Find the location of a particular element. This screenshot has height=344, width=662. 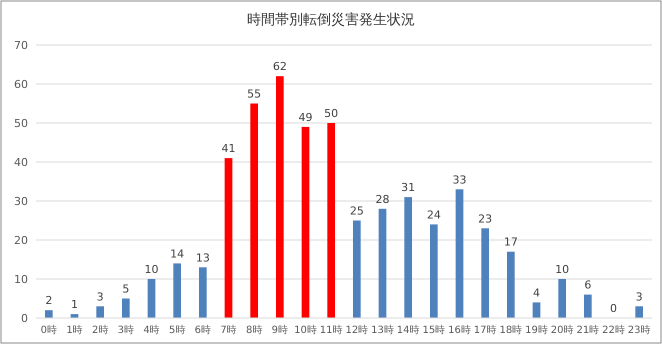

x-tick-label: 21時 is located at coordinates (588, 330).